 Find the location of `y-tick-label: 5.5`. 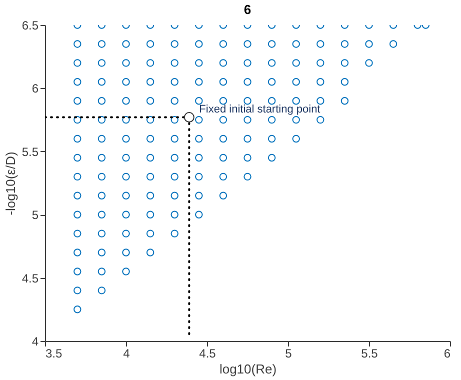

y-tick-label: 5.5 is located at coordinates (30, 151).